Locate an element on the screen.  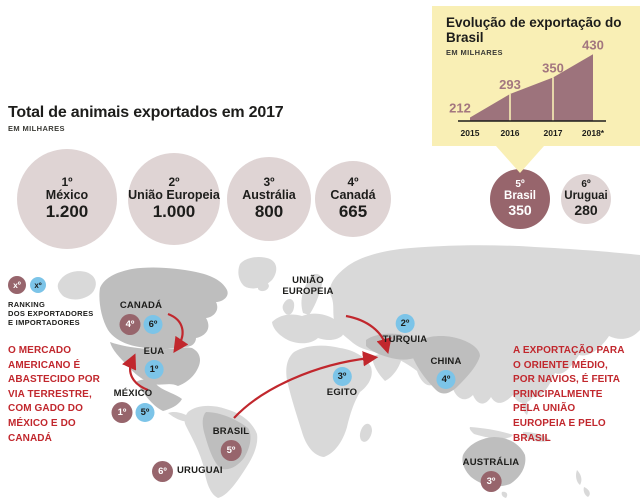
value-label: 350 is located at coordinates (553, 68).